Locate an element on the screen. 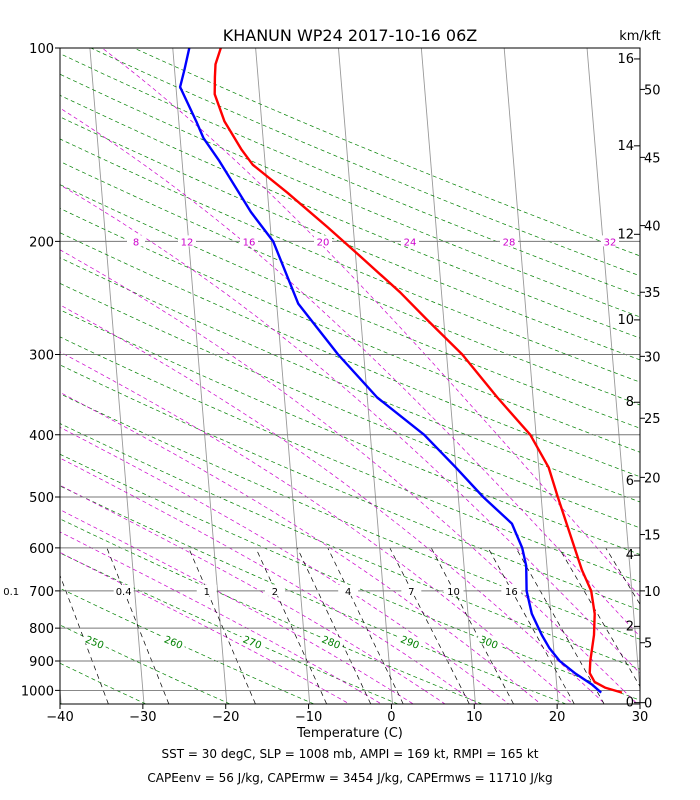 The image size is (700, 800). kft-tick-label: 10 is located at coordinates (652, 592).